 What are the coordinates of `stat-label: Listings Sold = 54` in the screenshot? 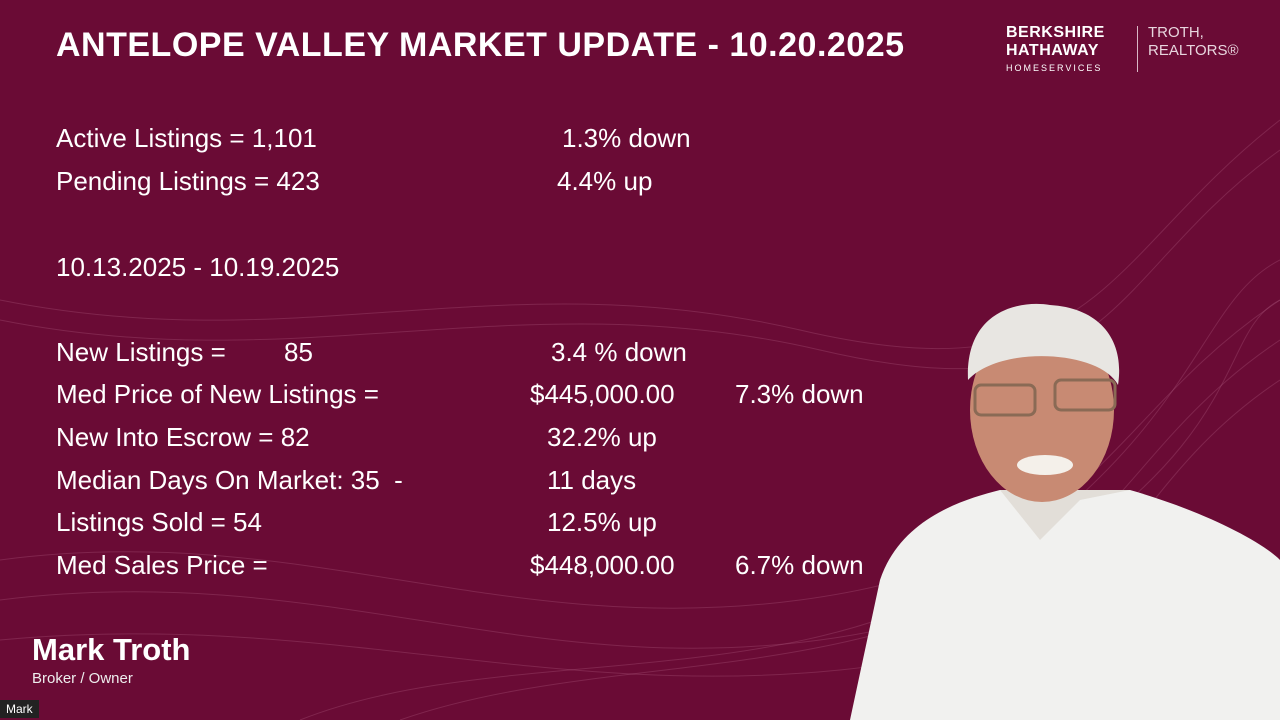 It's located at (159, 522).